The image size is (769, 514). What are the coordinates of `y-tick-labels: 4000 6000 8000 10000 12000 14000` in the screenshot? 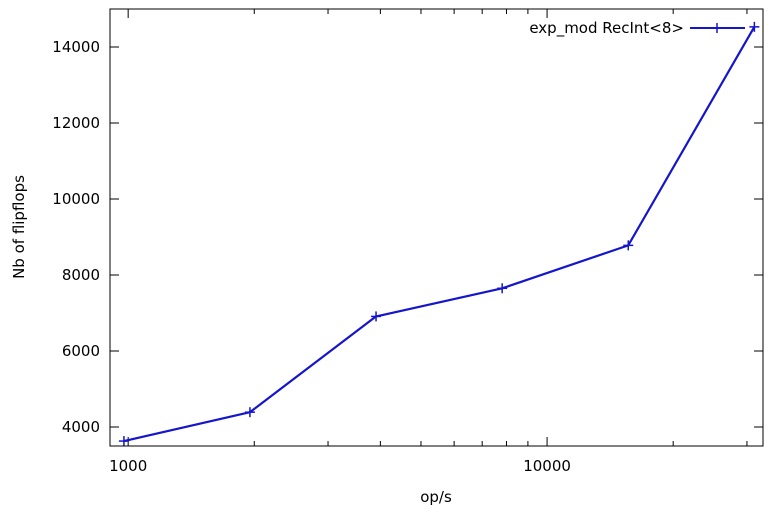 It's located at (76, 237).